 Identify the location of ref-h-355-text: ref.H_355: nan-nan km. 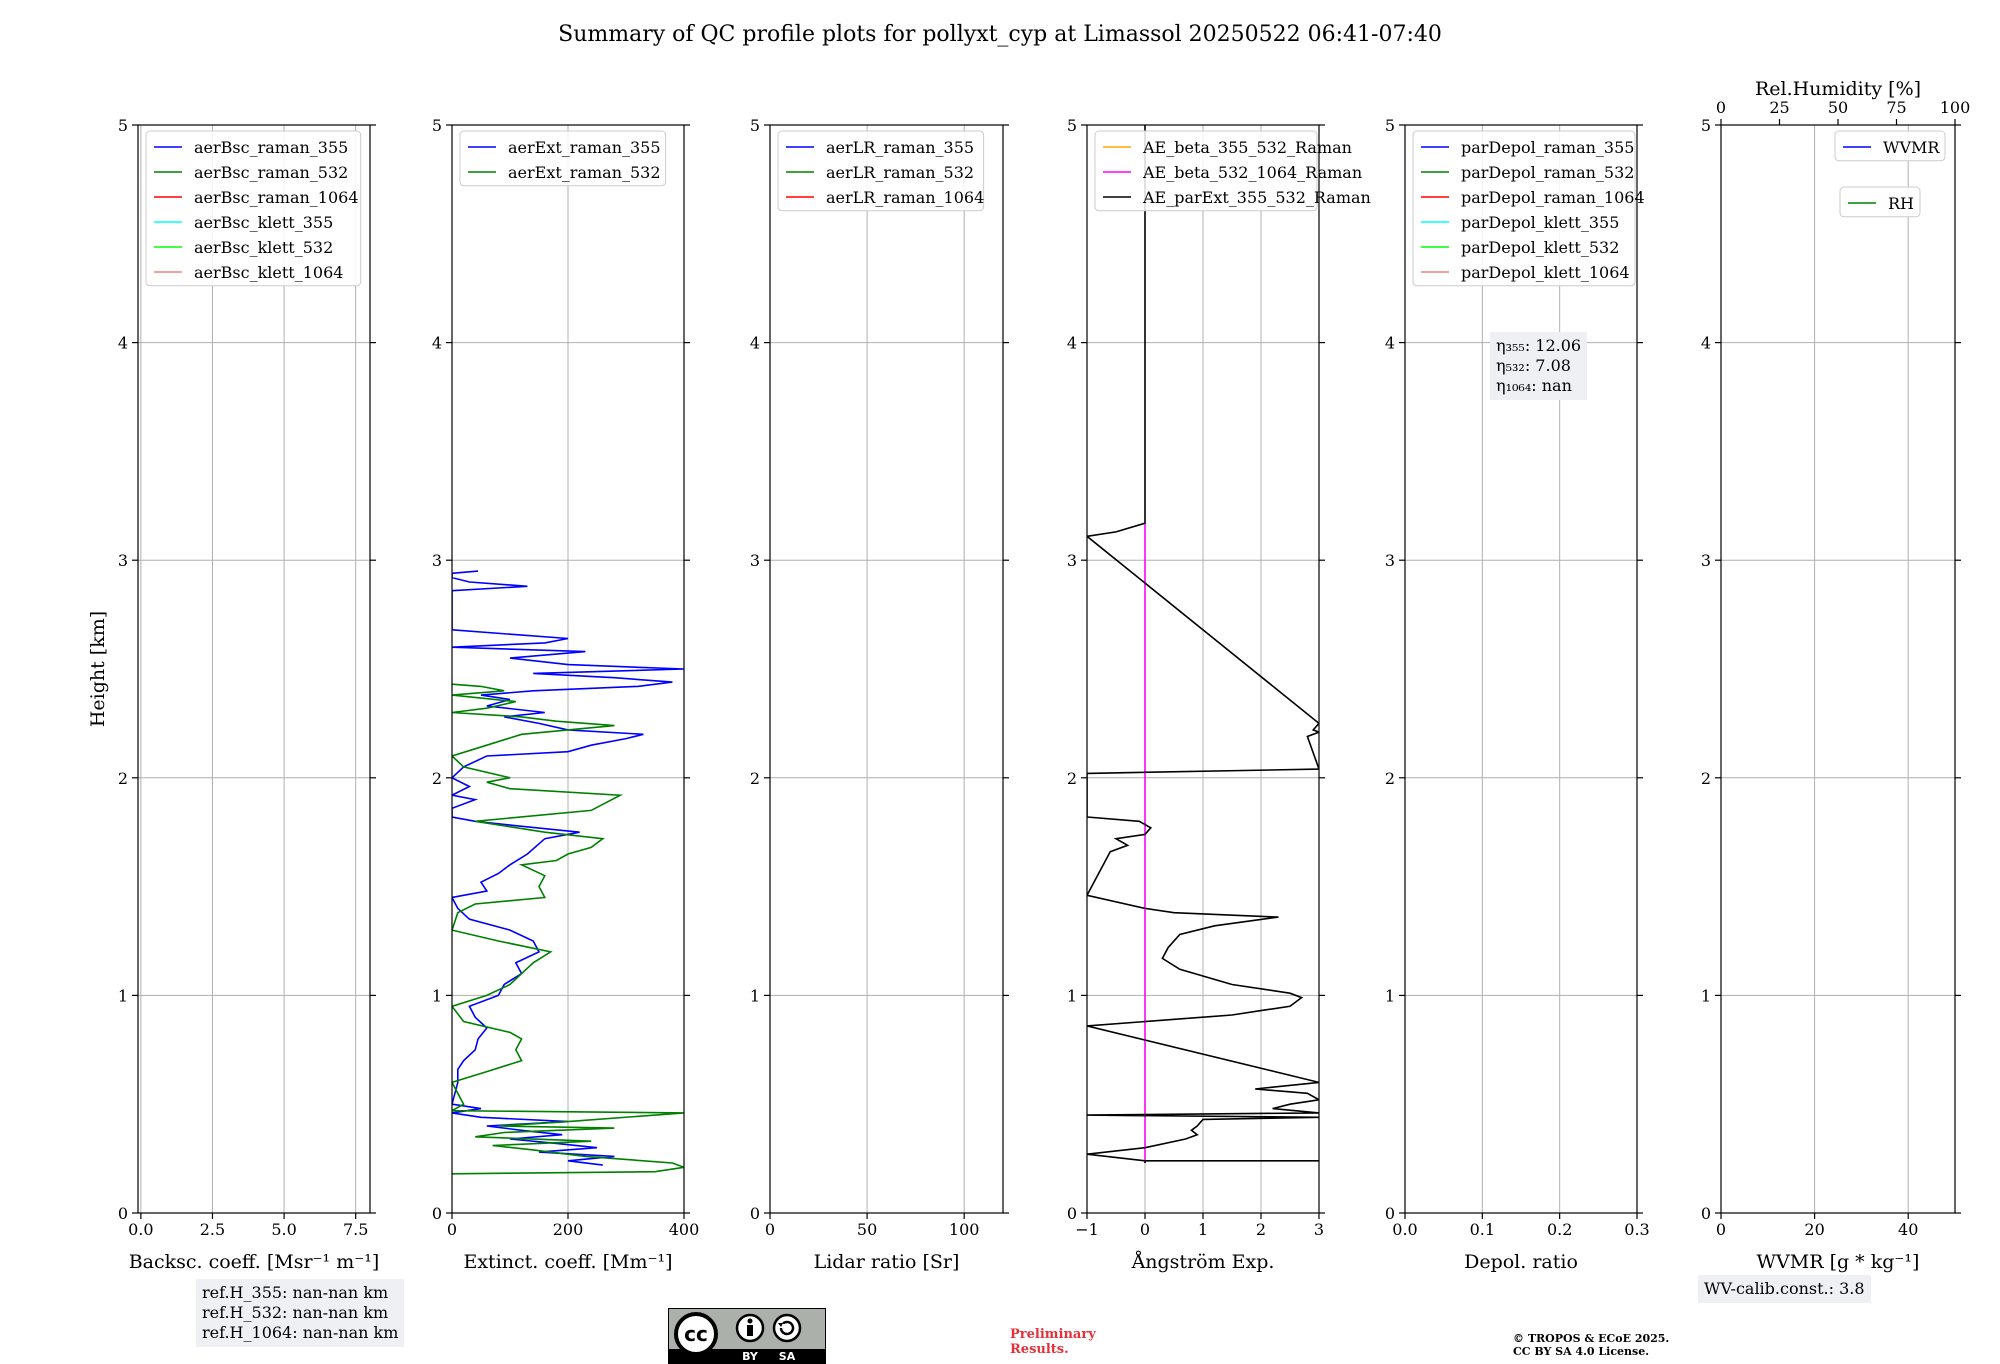
(295, 1292).